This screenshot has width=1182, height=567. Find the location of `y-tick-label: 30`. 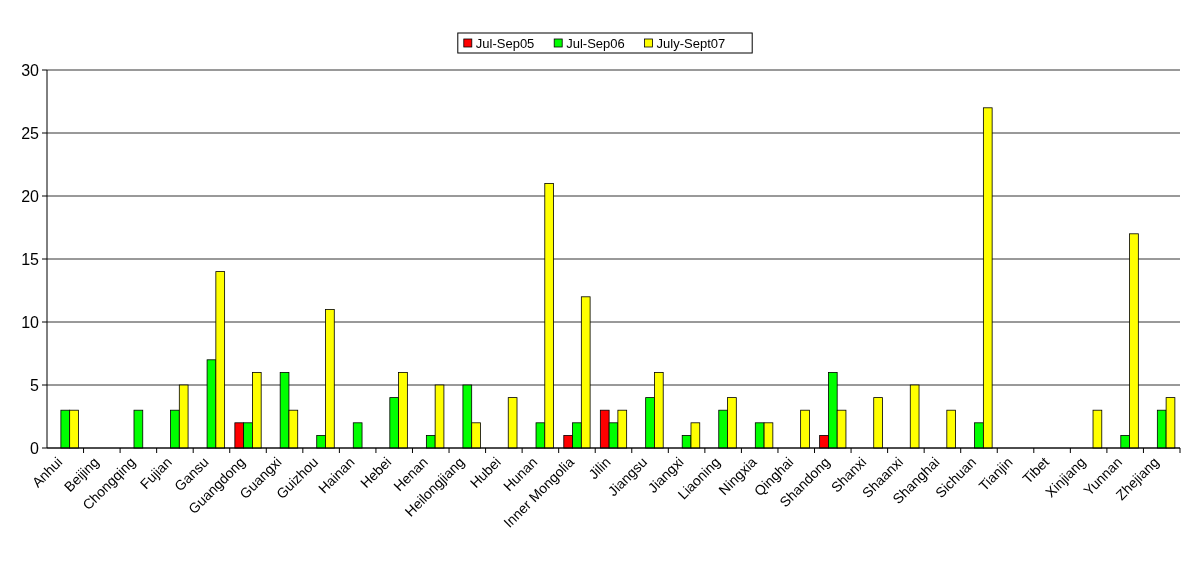

y-tick-label: 30 is located at coordinates (30, 70).